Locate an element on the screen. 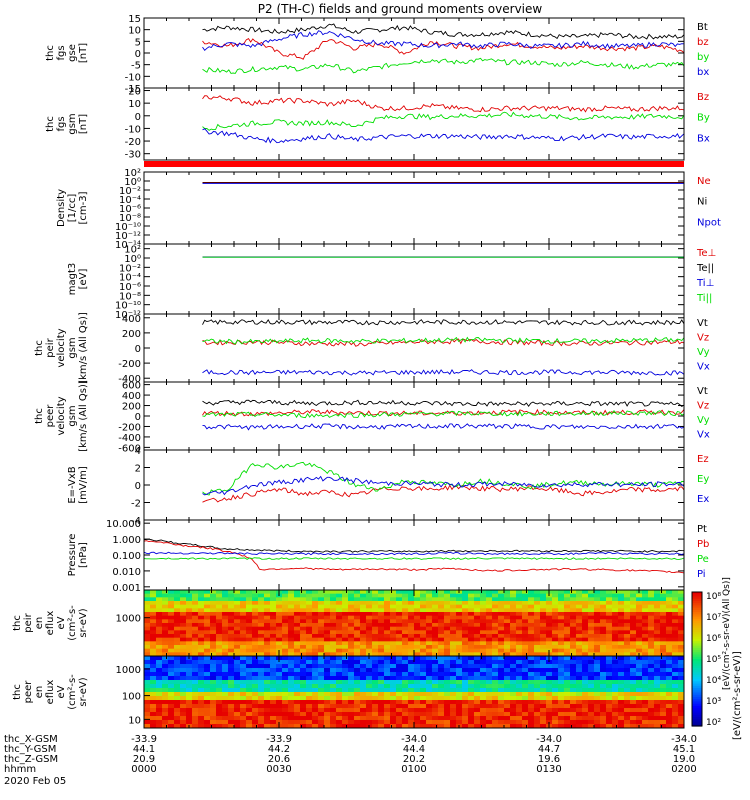  legend-Te||: Te|| is located at coordinates (705, 268).